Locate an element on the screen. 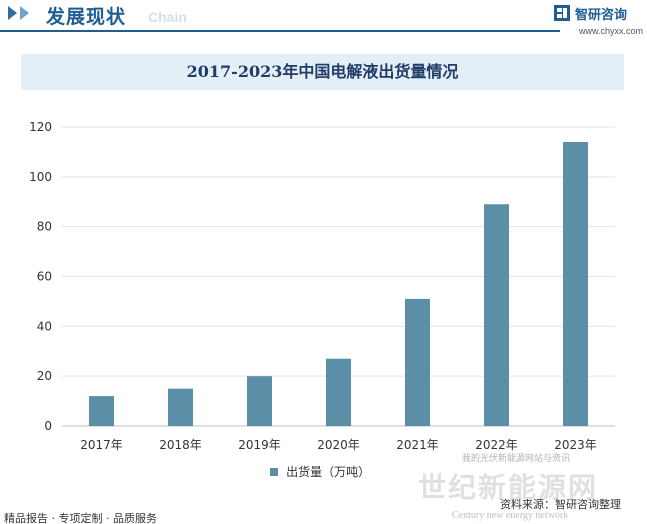 This screenshot has width=647, height=524. brand-name: 智研咨询 is located at coordinates (601, 15).